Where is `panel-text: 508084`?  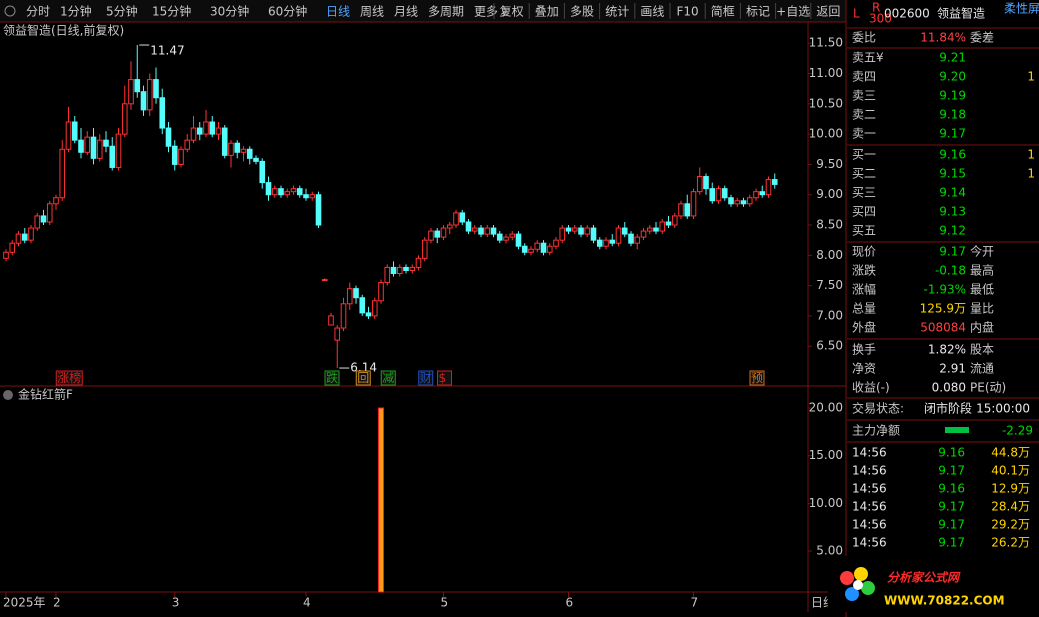 panel-text: 508084 is located at coordinates (943, 328).